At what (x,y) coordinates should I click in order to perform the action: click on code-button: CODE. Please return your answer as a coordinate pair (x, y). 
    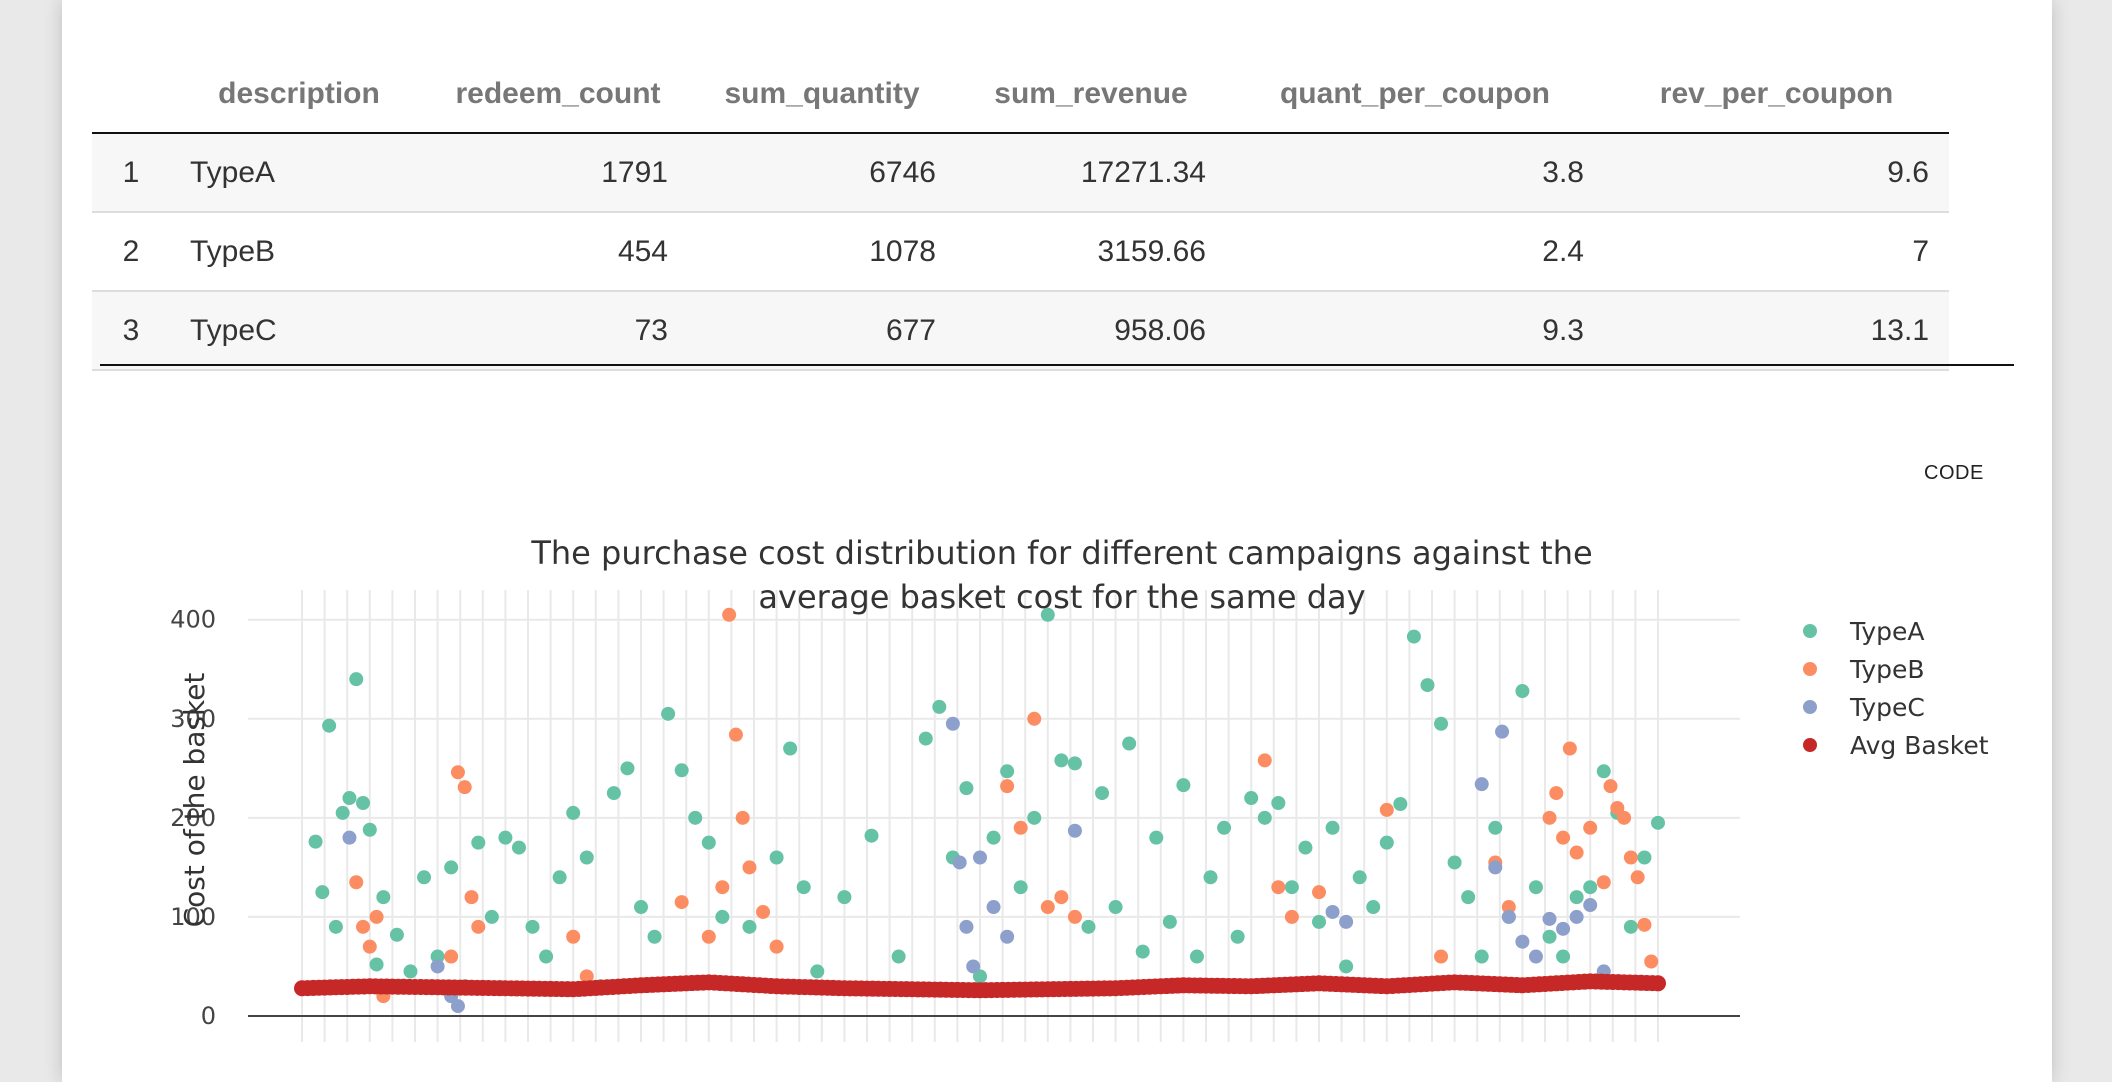
    Looking at the image, I should click on (1954, 473).